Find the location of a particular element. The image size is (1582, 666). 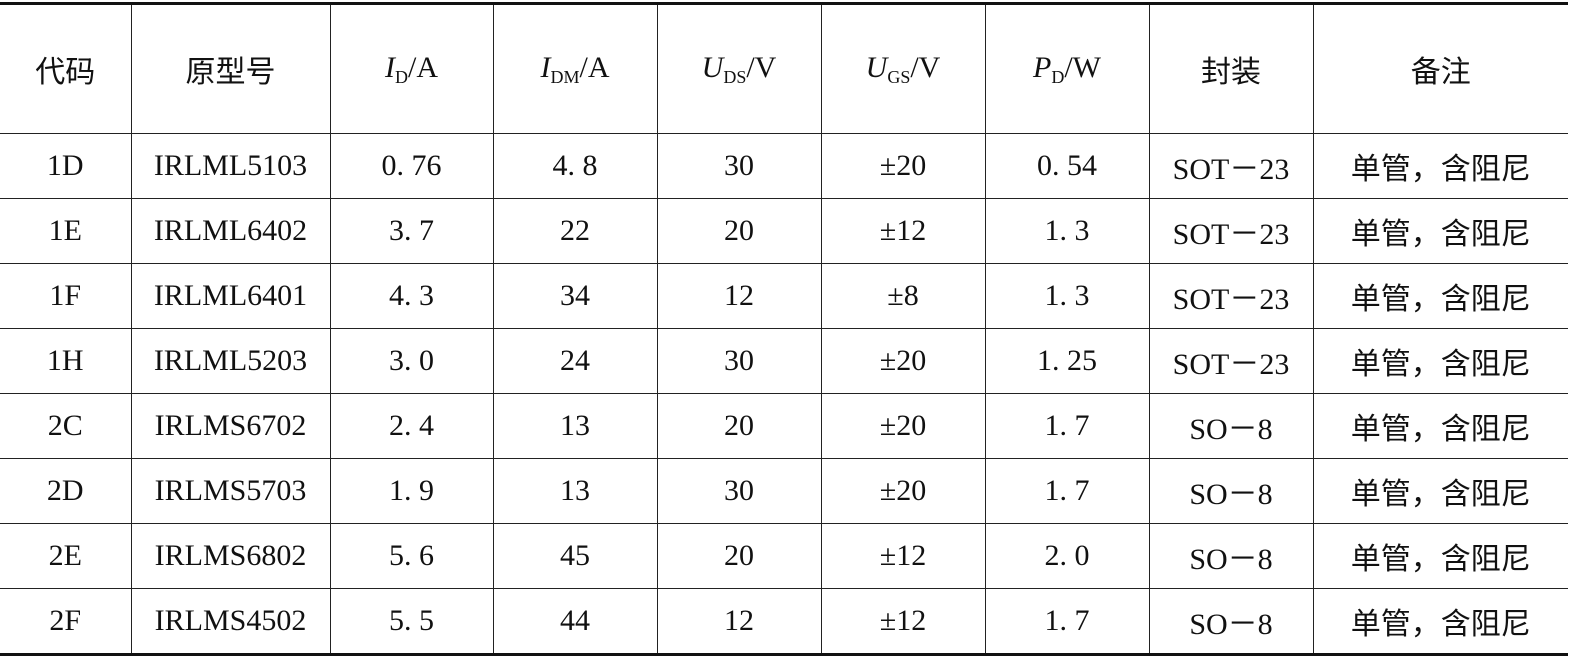

data-cell: 1D is located at coordinates (66, 166).